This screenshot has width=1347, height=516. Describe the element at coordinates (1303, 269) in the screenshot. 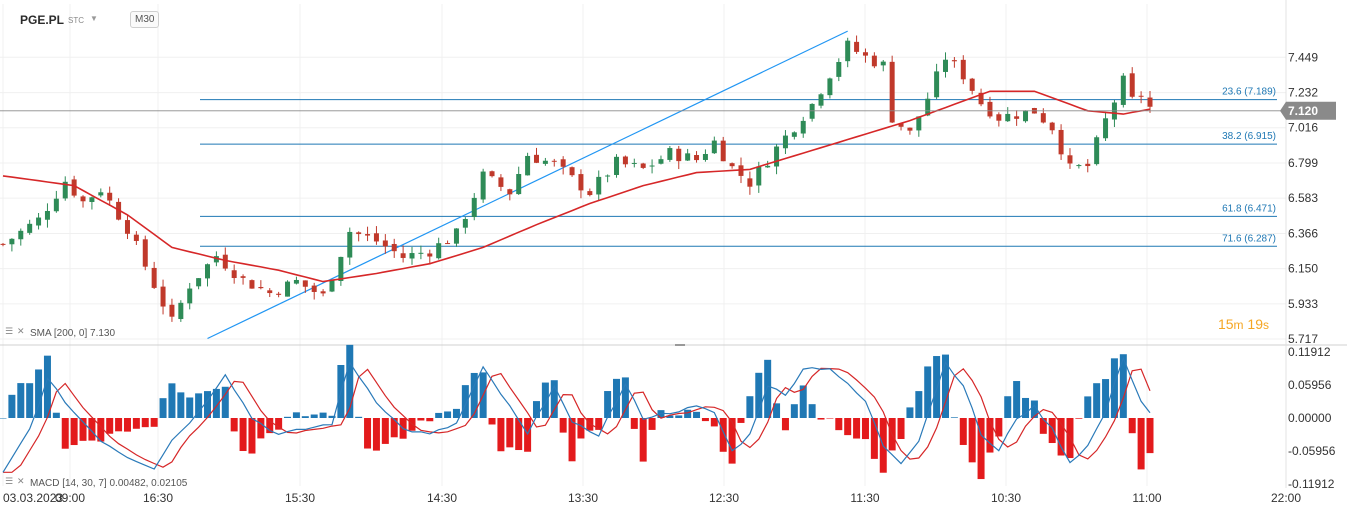

I see `price-axis-tick: 6.150` at that location.